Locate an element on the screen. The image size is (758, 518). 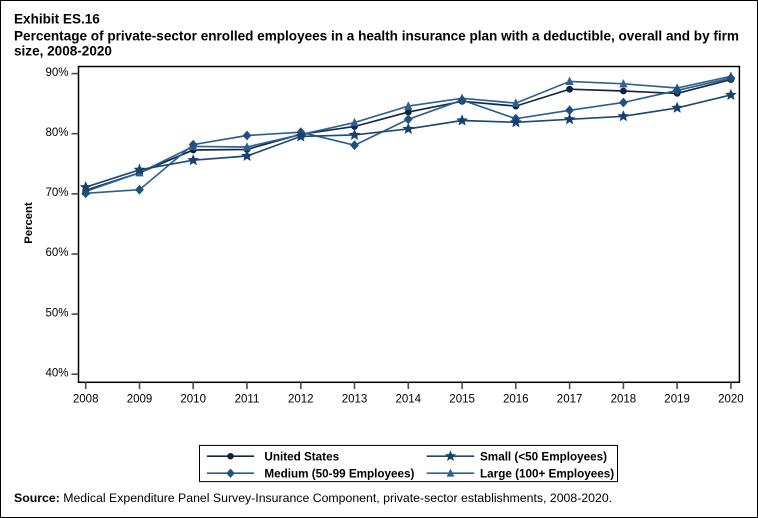
svg-text: 2012 is located at coordinates (301, 399).